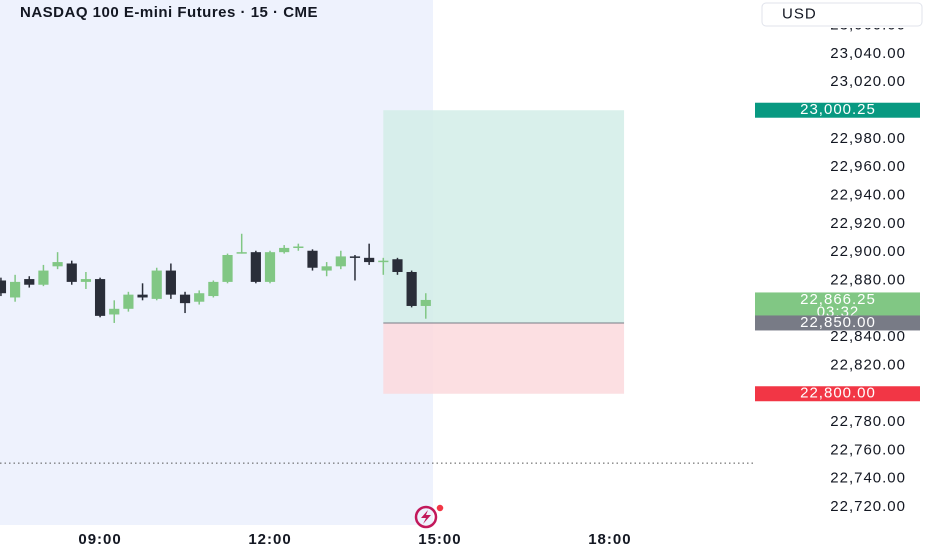 The height and width of the screenshot is (550, 932). Describe the element at coordinates (504, 358) in the screenshot. I see `stop-zone` at that location.